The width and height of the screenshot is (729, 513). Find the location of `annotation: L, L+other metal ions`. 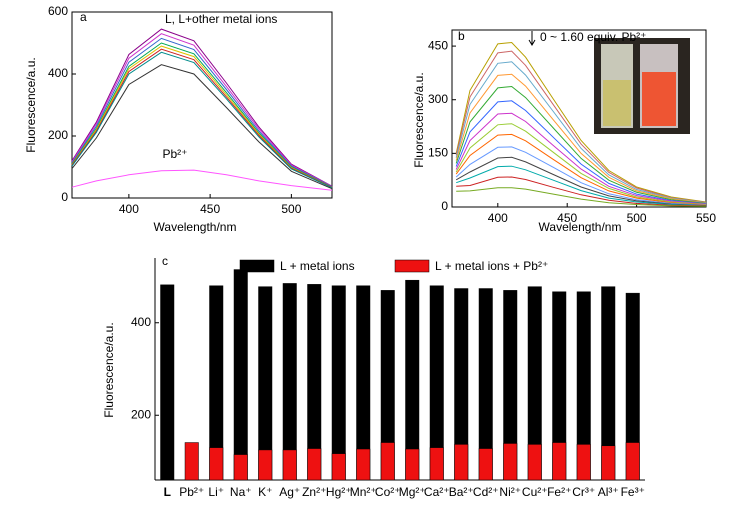

annotation: L, L+other metal ions is located at coordinates (221, 19).